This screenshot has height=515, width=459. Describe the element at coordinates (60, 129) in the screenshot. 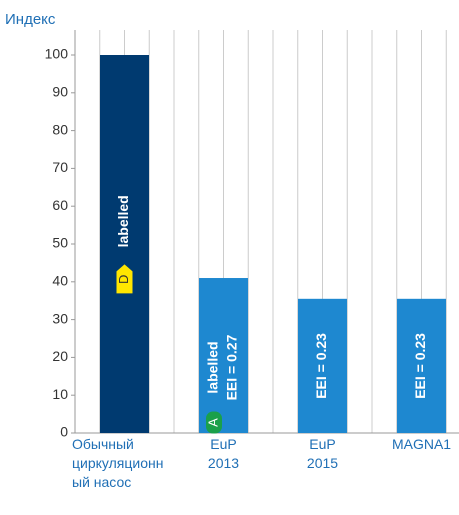

I see `y-tick-label: 80` at that location.